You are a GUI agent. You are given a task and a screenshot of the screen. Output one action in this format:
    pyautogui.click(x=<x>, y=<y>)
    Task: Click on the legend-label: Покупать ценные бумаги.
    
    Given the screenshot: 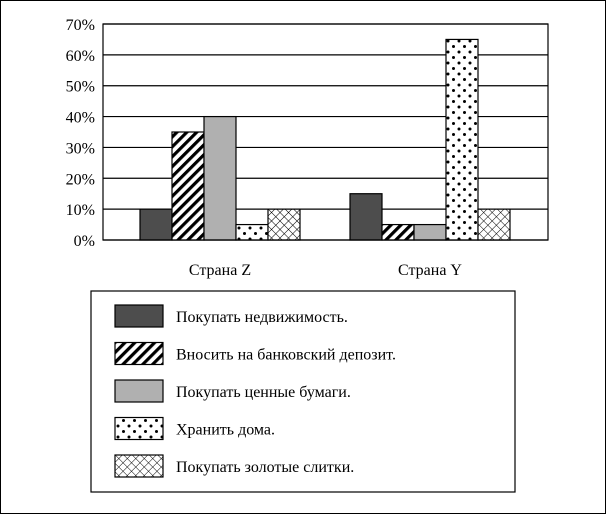 What is the action you would take?
    pyautogui.click(x=263, y=392)
    